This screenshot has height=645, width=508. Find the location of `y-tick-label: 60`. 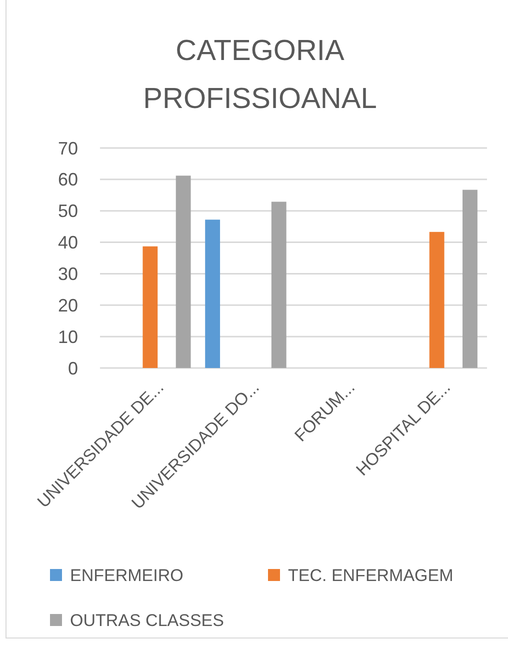

y-tick-label: 60 is located at coordinates (68, 180).